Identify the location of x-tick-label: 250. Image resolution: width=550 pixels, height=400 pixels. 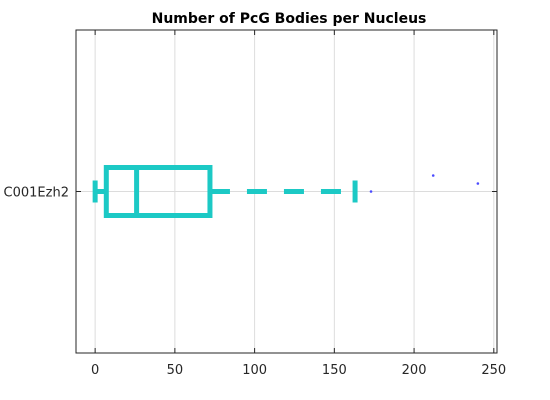
(493, 370).